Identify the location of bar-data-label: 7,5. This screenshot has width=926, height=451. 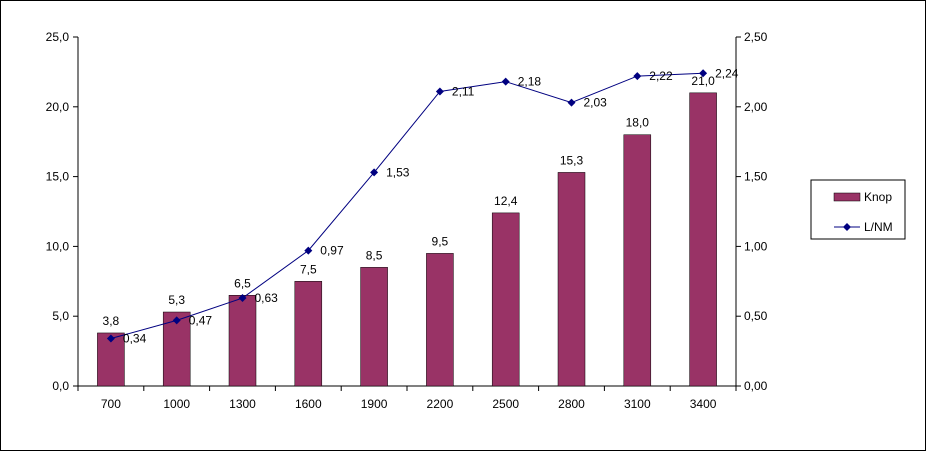
(308, 269).